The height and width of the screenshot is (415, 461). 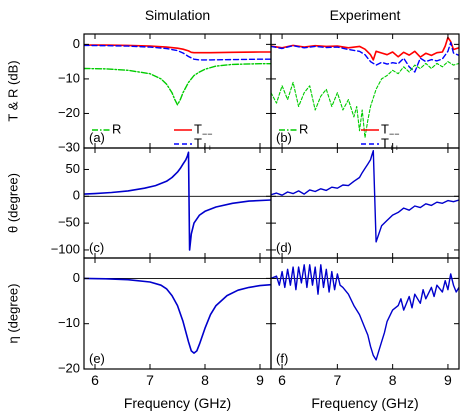 I want to click on x-axis-label-right: Frequency (GHz), so click(x=364, y=403).